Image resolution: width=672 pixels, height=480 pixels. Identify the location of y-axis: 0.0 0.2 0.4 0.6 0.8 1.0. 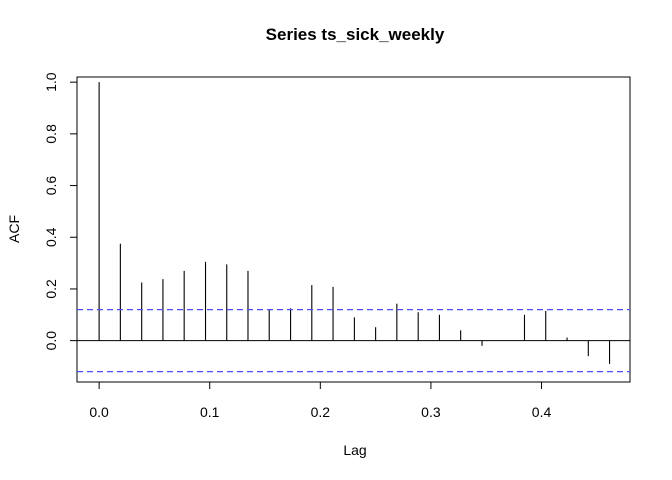
(60, 211).